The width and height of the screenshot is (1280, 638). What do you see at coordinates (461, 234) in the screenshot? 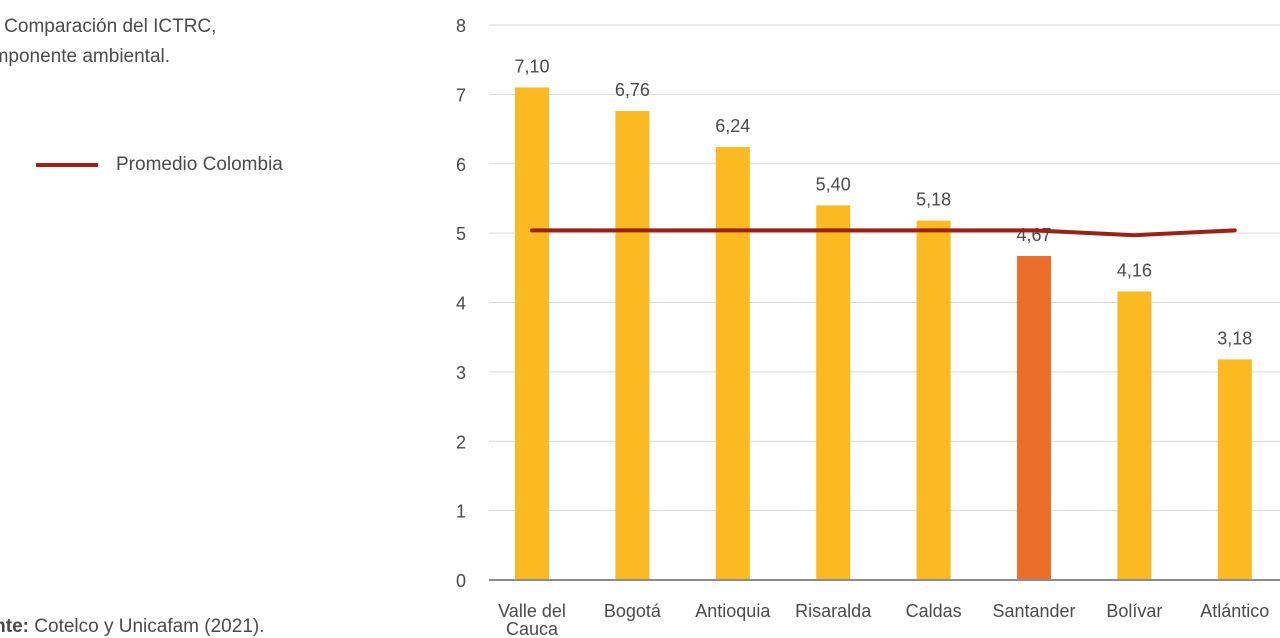
I see `y-tick-label: 5` at bounding box center [461, 234].